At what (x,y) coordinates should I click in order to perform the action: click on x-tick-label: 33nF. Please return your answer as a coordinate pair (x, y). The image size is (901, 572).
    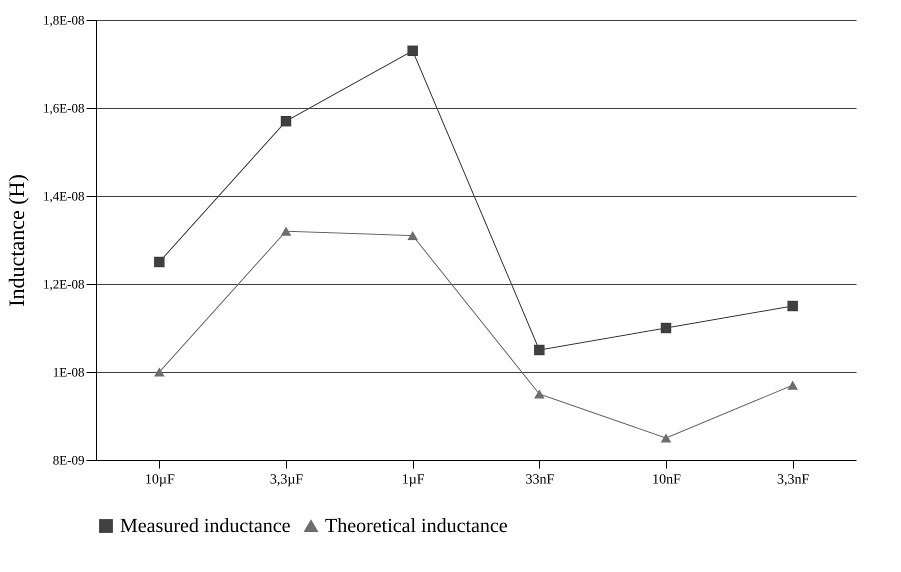
    Looking at the image, I should click on (539, 480).